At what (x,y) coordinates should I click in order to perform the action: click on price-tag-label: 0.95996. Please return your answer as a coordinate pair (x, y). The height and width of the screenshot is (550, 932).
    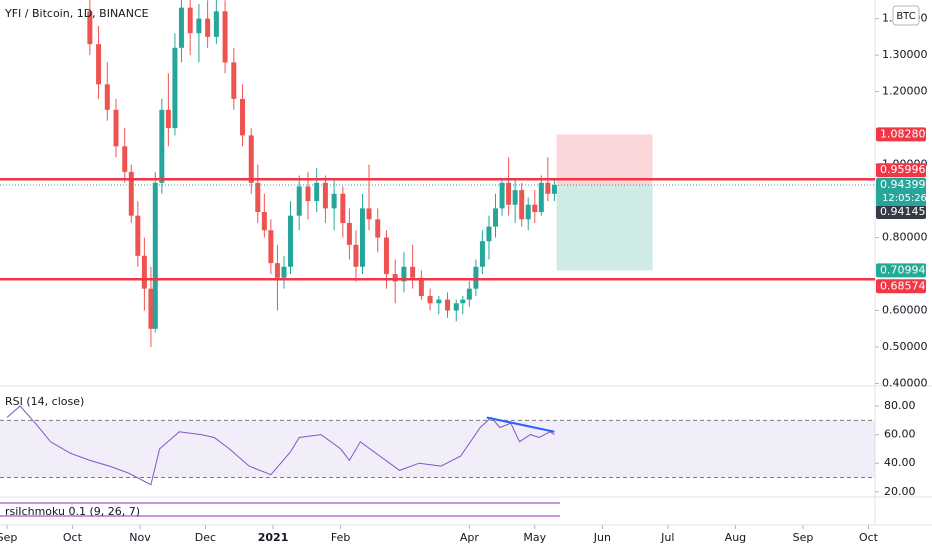
    Looking at the image, I should click on (903, 169).